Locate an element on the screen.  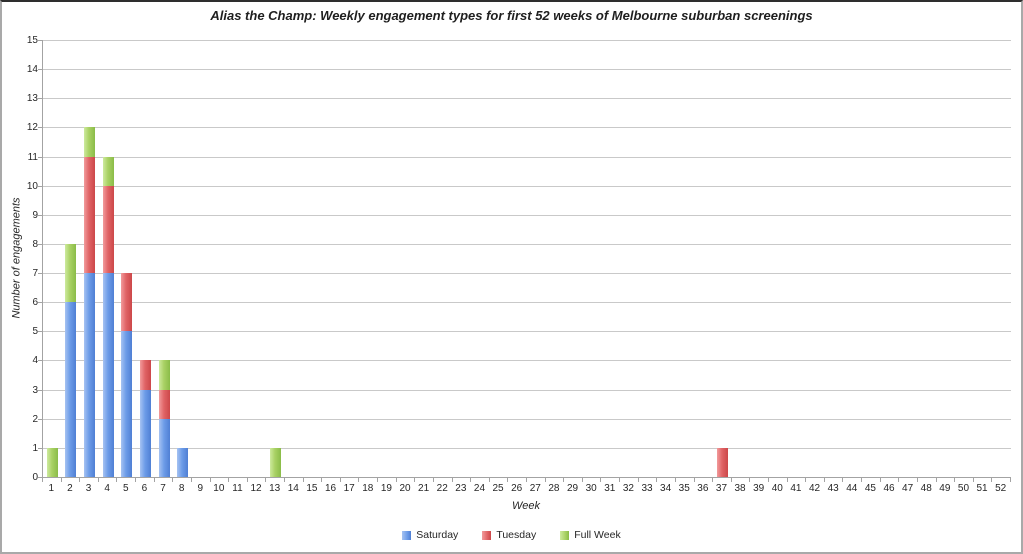
x-tick-label-week-24: 24 is located at coordinates (479, 488).